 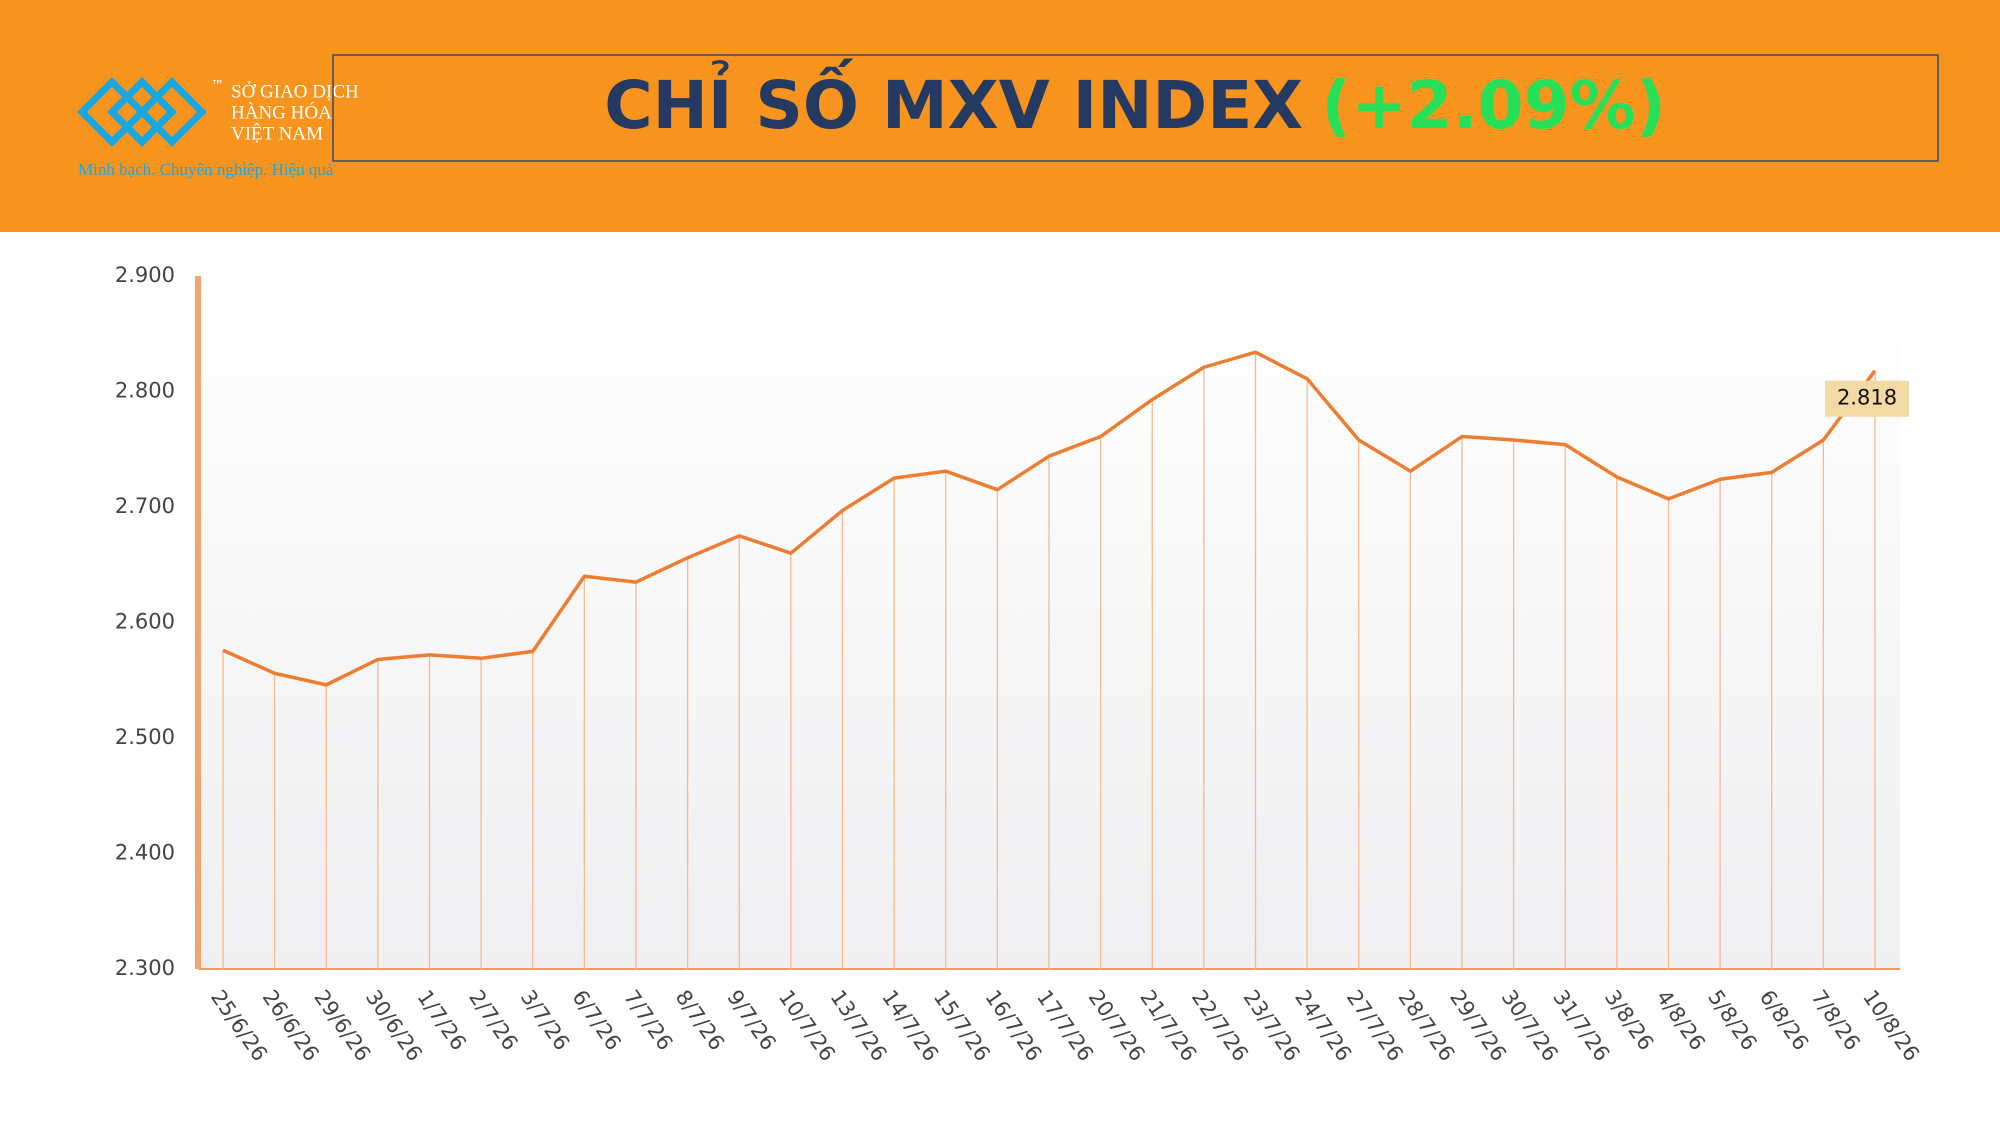 What do you see at coordinates (145, 968) in the screenshot?
I see `y-tick-label: 2.300` at bounding box center [145, 968].